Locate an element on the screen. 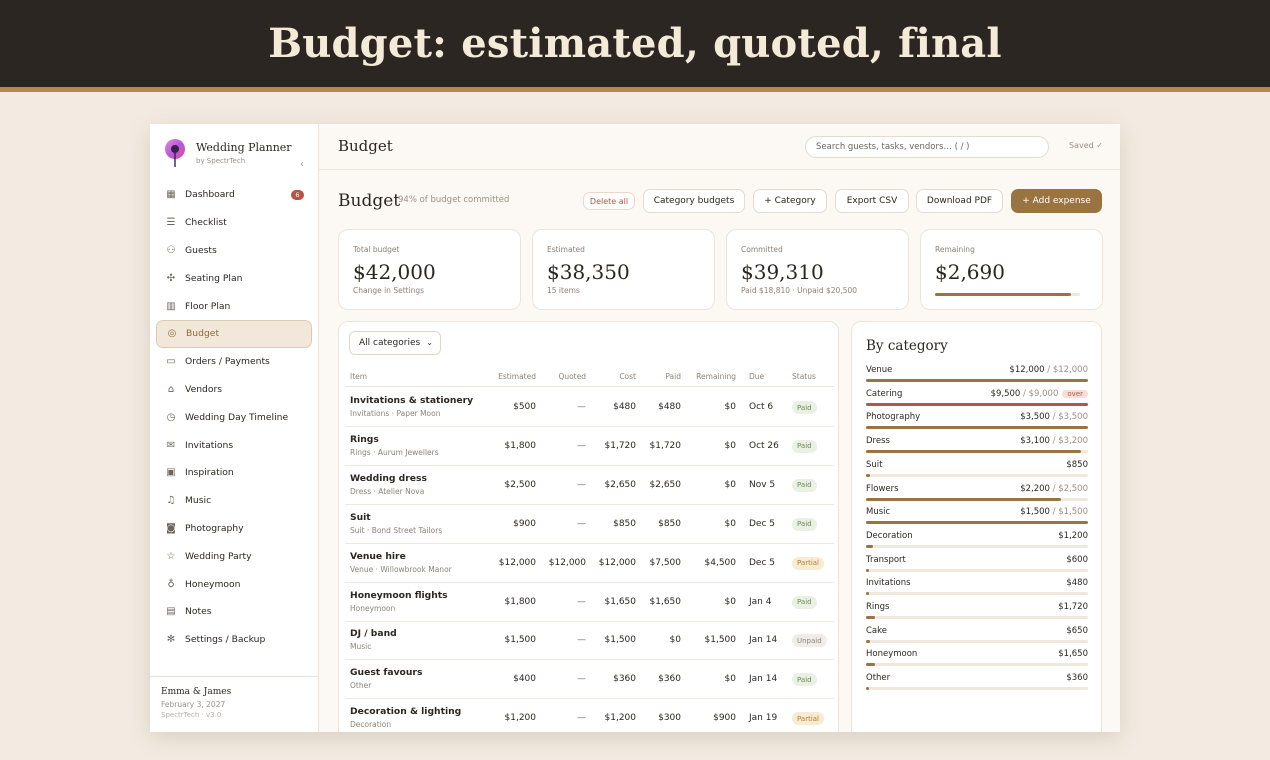 Image resolution: width=1270 pixels, height=760 pixels. network-icon: ✣ is located at coordinates (171, 278).